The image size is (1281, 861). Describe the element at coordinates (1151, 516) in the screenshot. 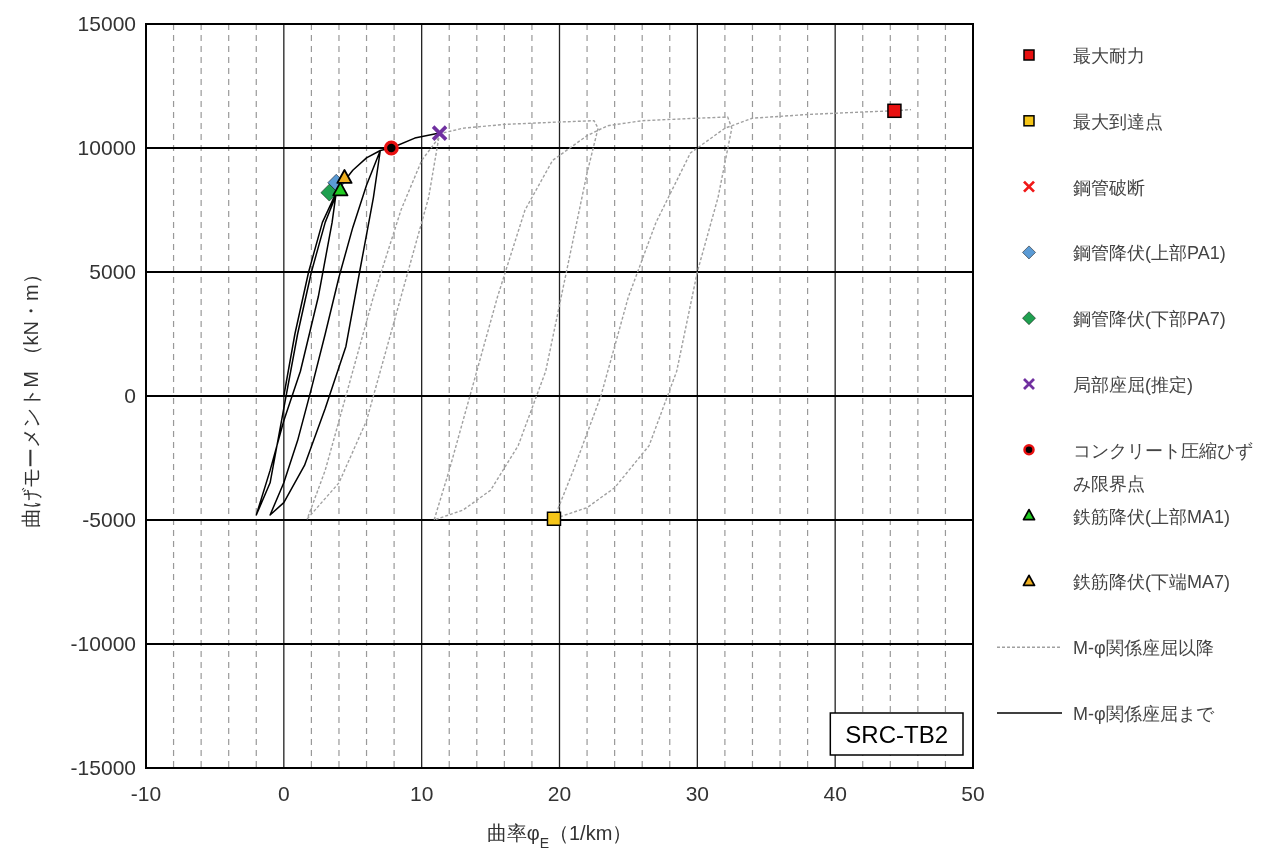

I see `legend-label: 鉄筋降伏(上部MA1)` at that location.